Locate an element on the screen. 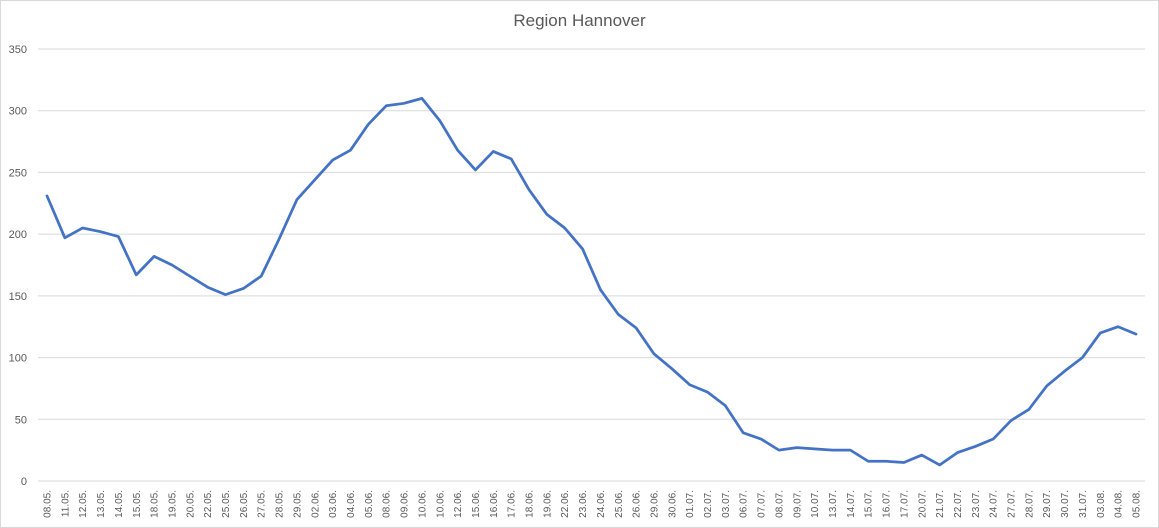  x-tick-label: 24.06. is located at coordinates (601, 504).